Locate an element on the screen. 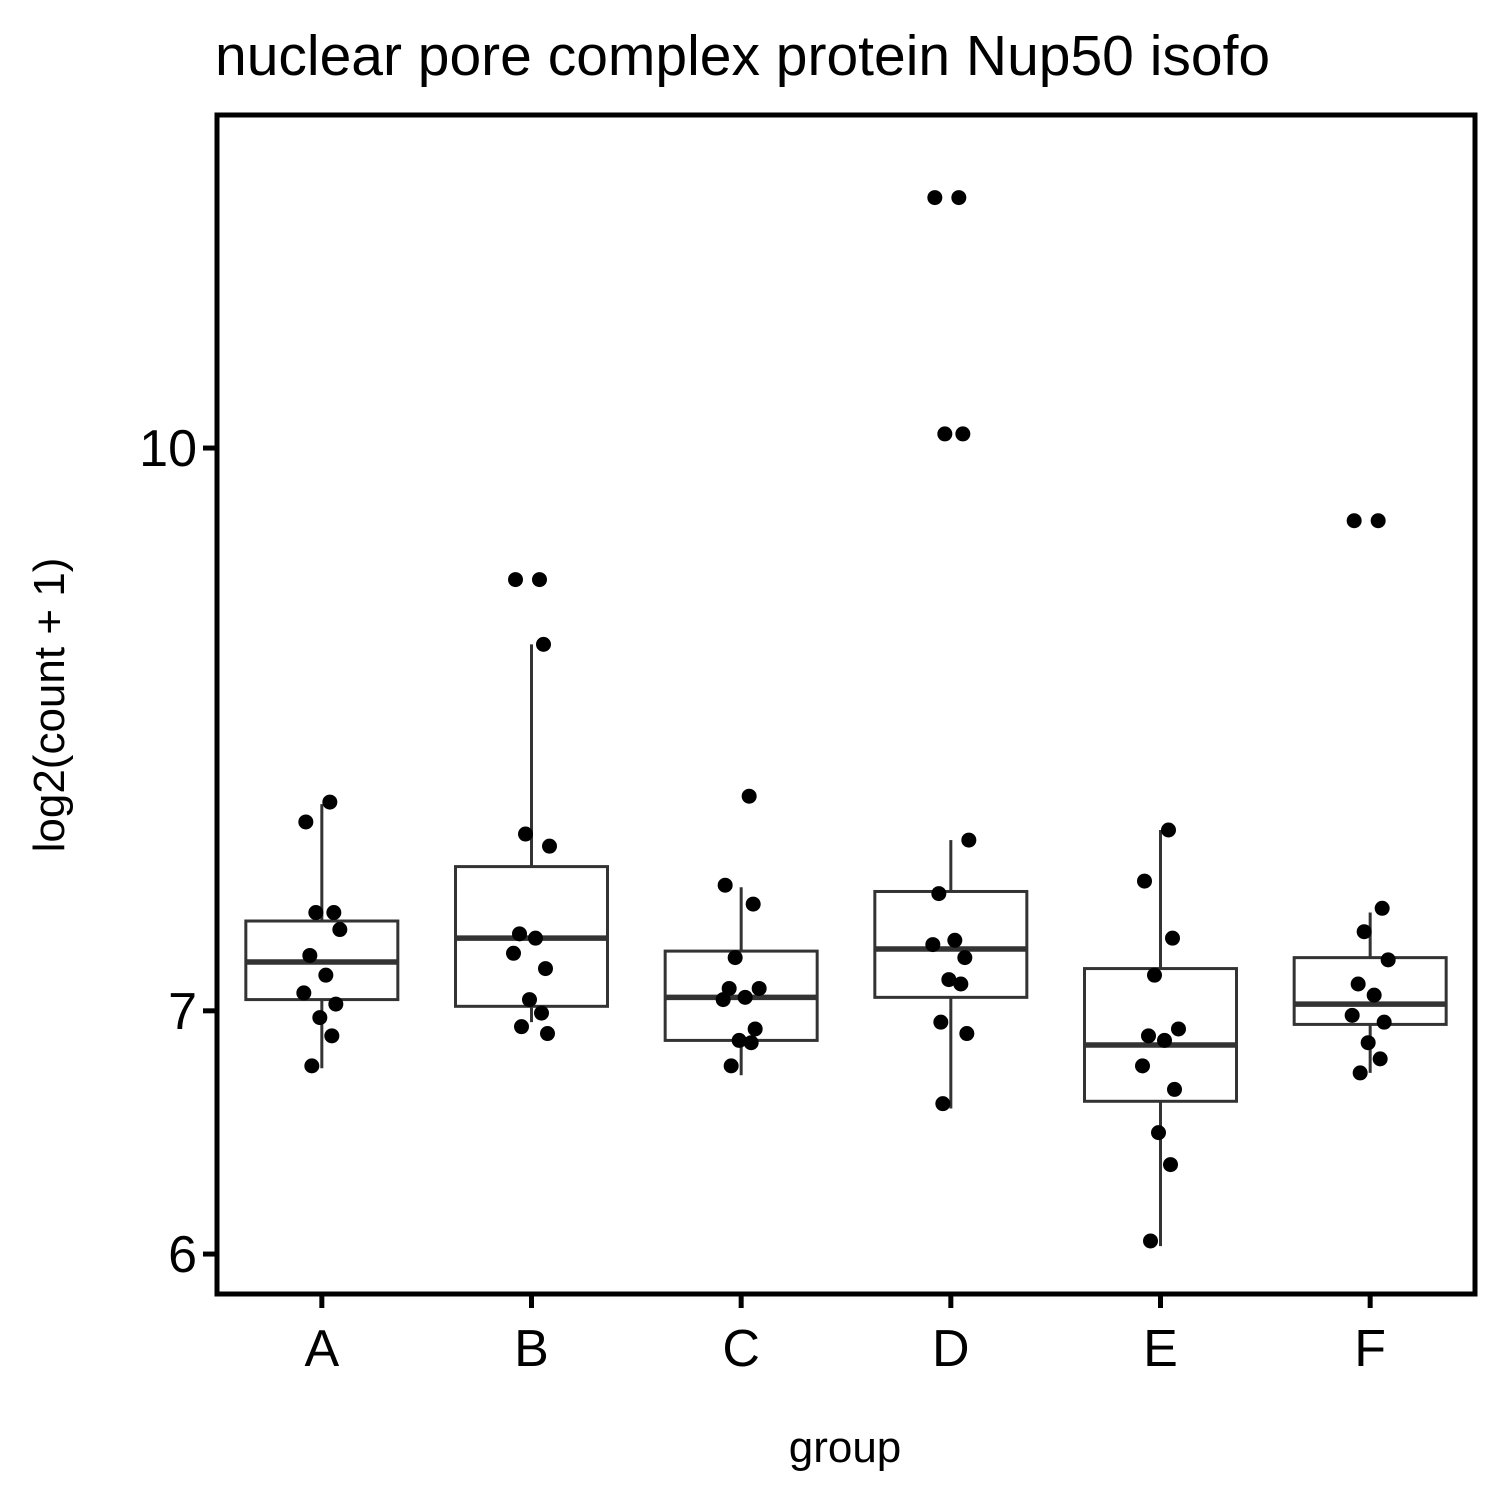 Image resolution: width=1500 pixels, height=1500 pixels. x-tick-label: B is located at coordinates (531, 1349).